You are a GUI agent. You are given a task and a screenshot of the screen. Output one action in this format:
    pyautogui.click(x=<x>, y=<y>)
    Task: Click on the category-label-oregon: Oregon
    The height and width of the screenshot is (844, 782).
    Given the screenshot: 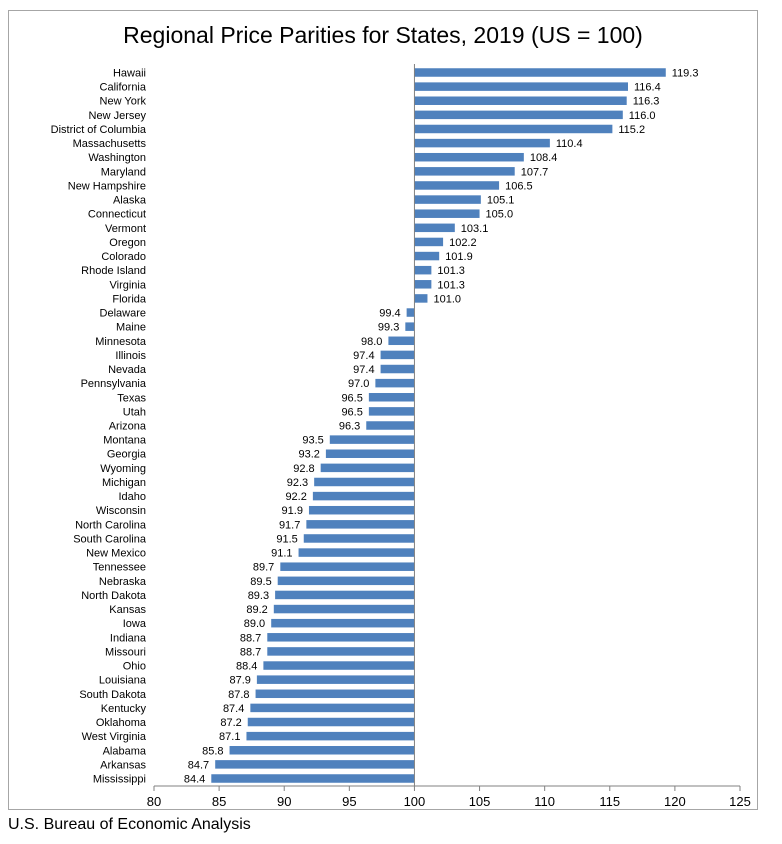 What is the action you would take?
    pyautogui.click(x=127, y=243)
    